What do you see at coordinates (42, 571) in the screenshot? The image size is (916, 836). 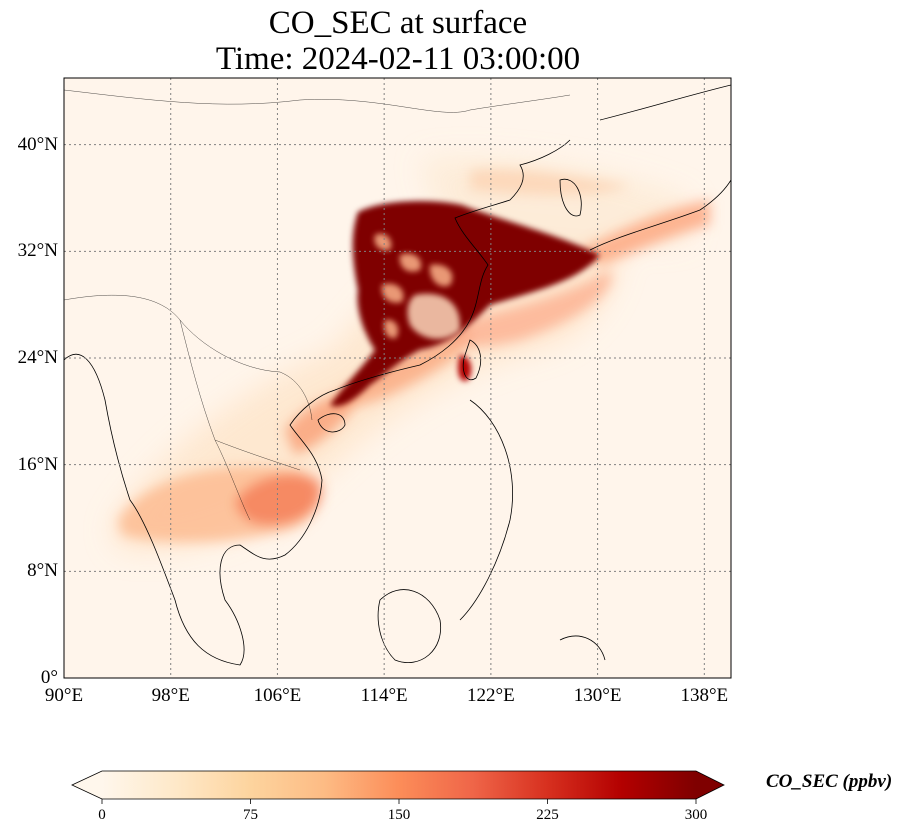 I see `latitude-tick-label: 8°N` at bounding box center [42, 571].